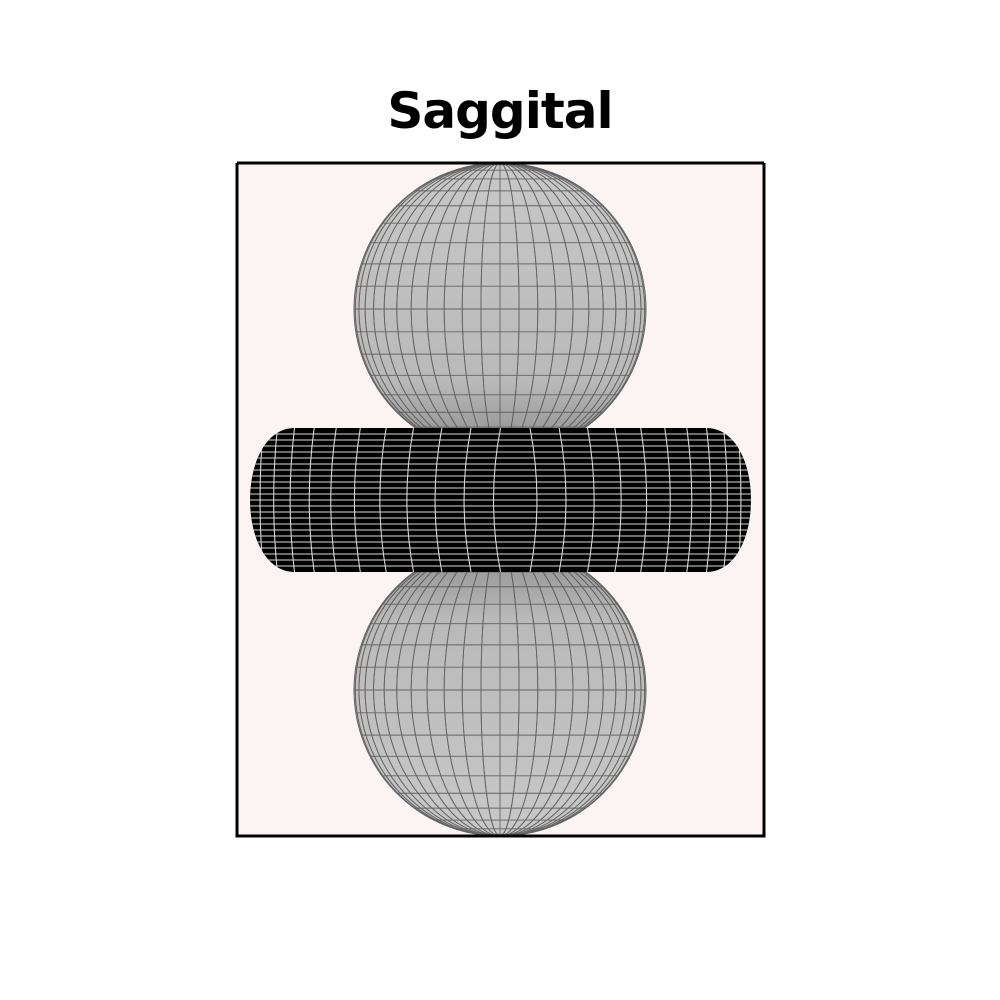  Describe the element at coordinates (500, 689) in the screenshot. I see `lower-sphere-lobe` at that location.